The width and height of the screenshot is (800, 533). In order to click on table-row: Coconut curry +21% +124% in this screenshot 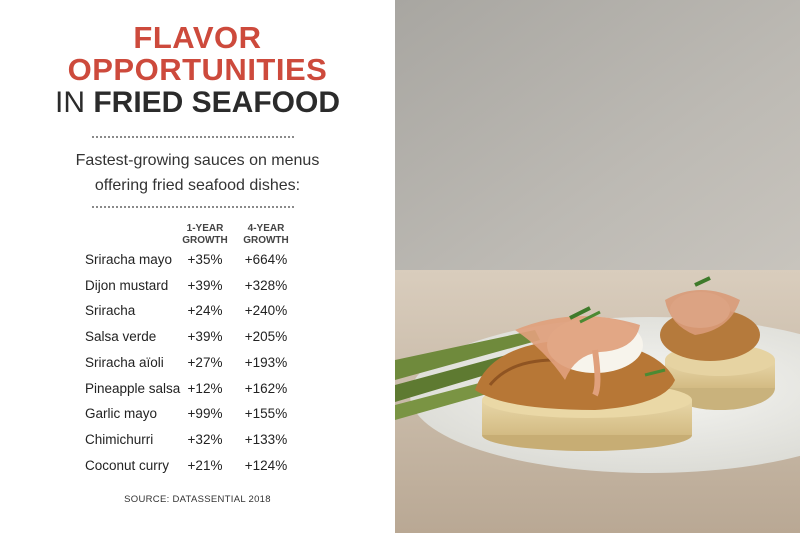, I will do `click(197, 471)`.